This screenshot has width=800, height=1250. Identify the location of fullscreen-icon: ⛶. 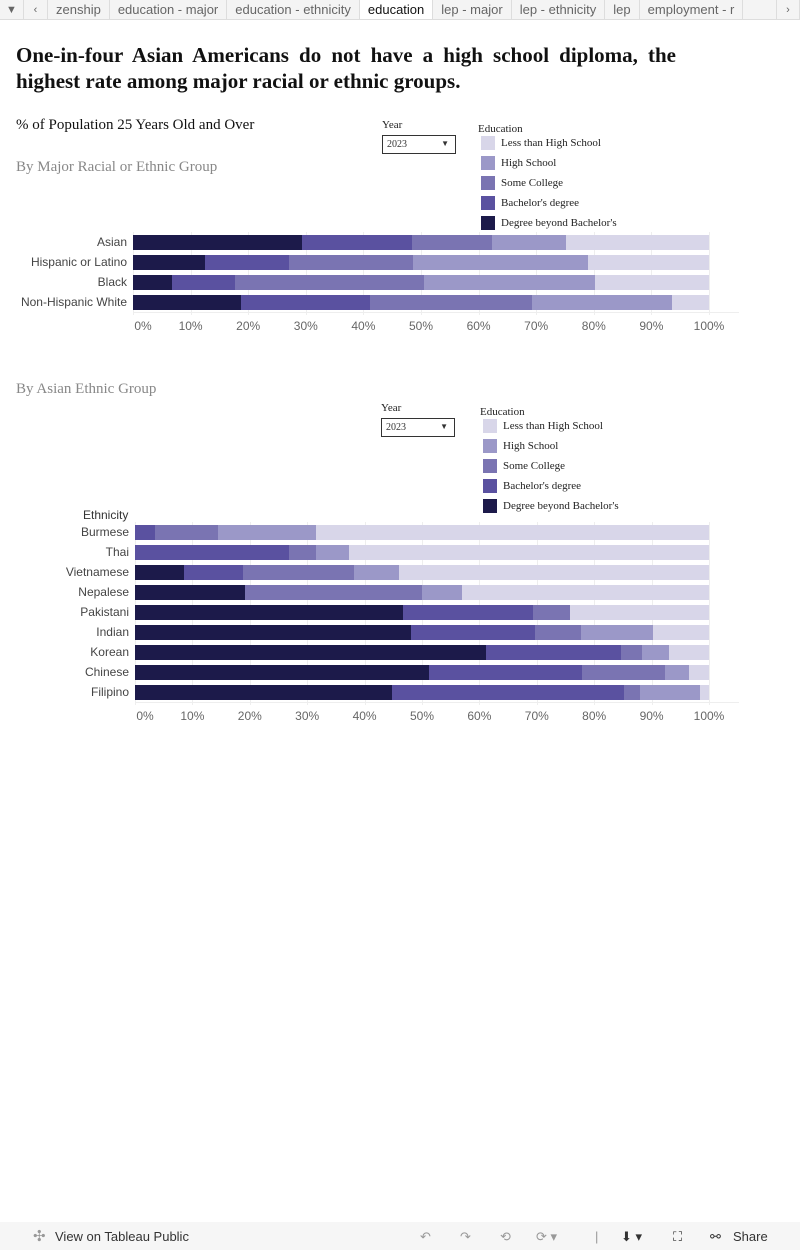
(678, 1236).